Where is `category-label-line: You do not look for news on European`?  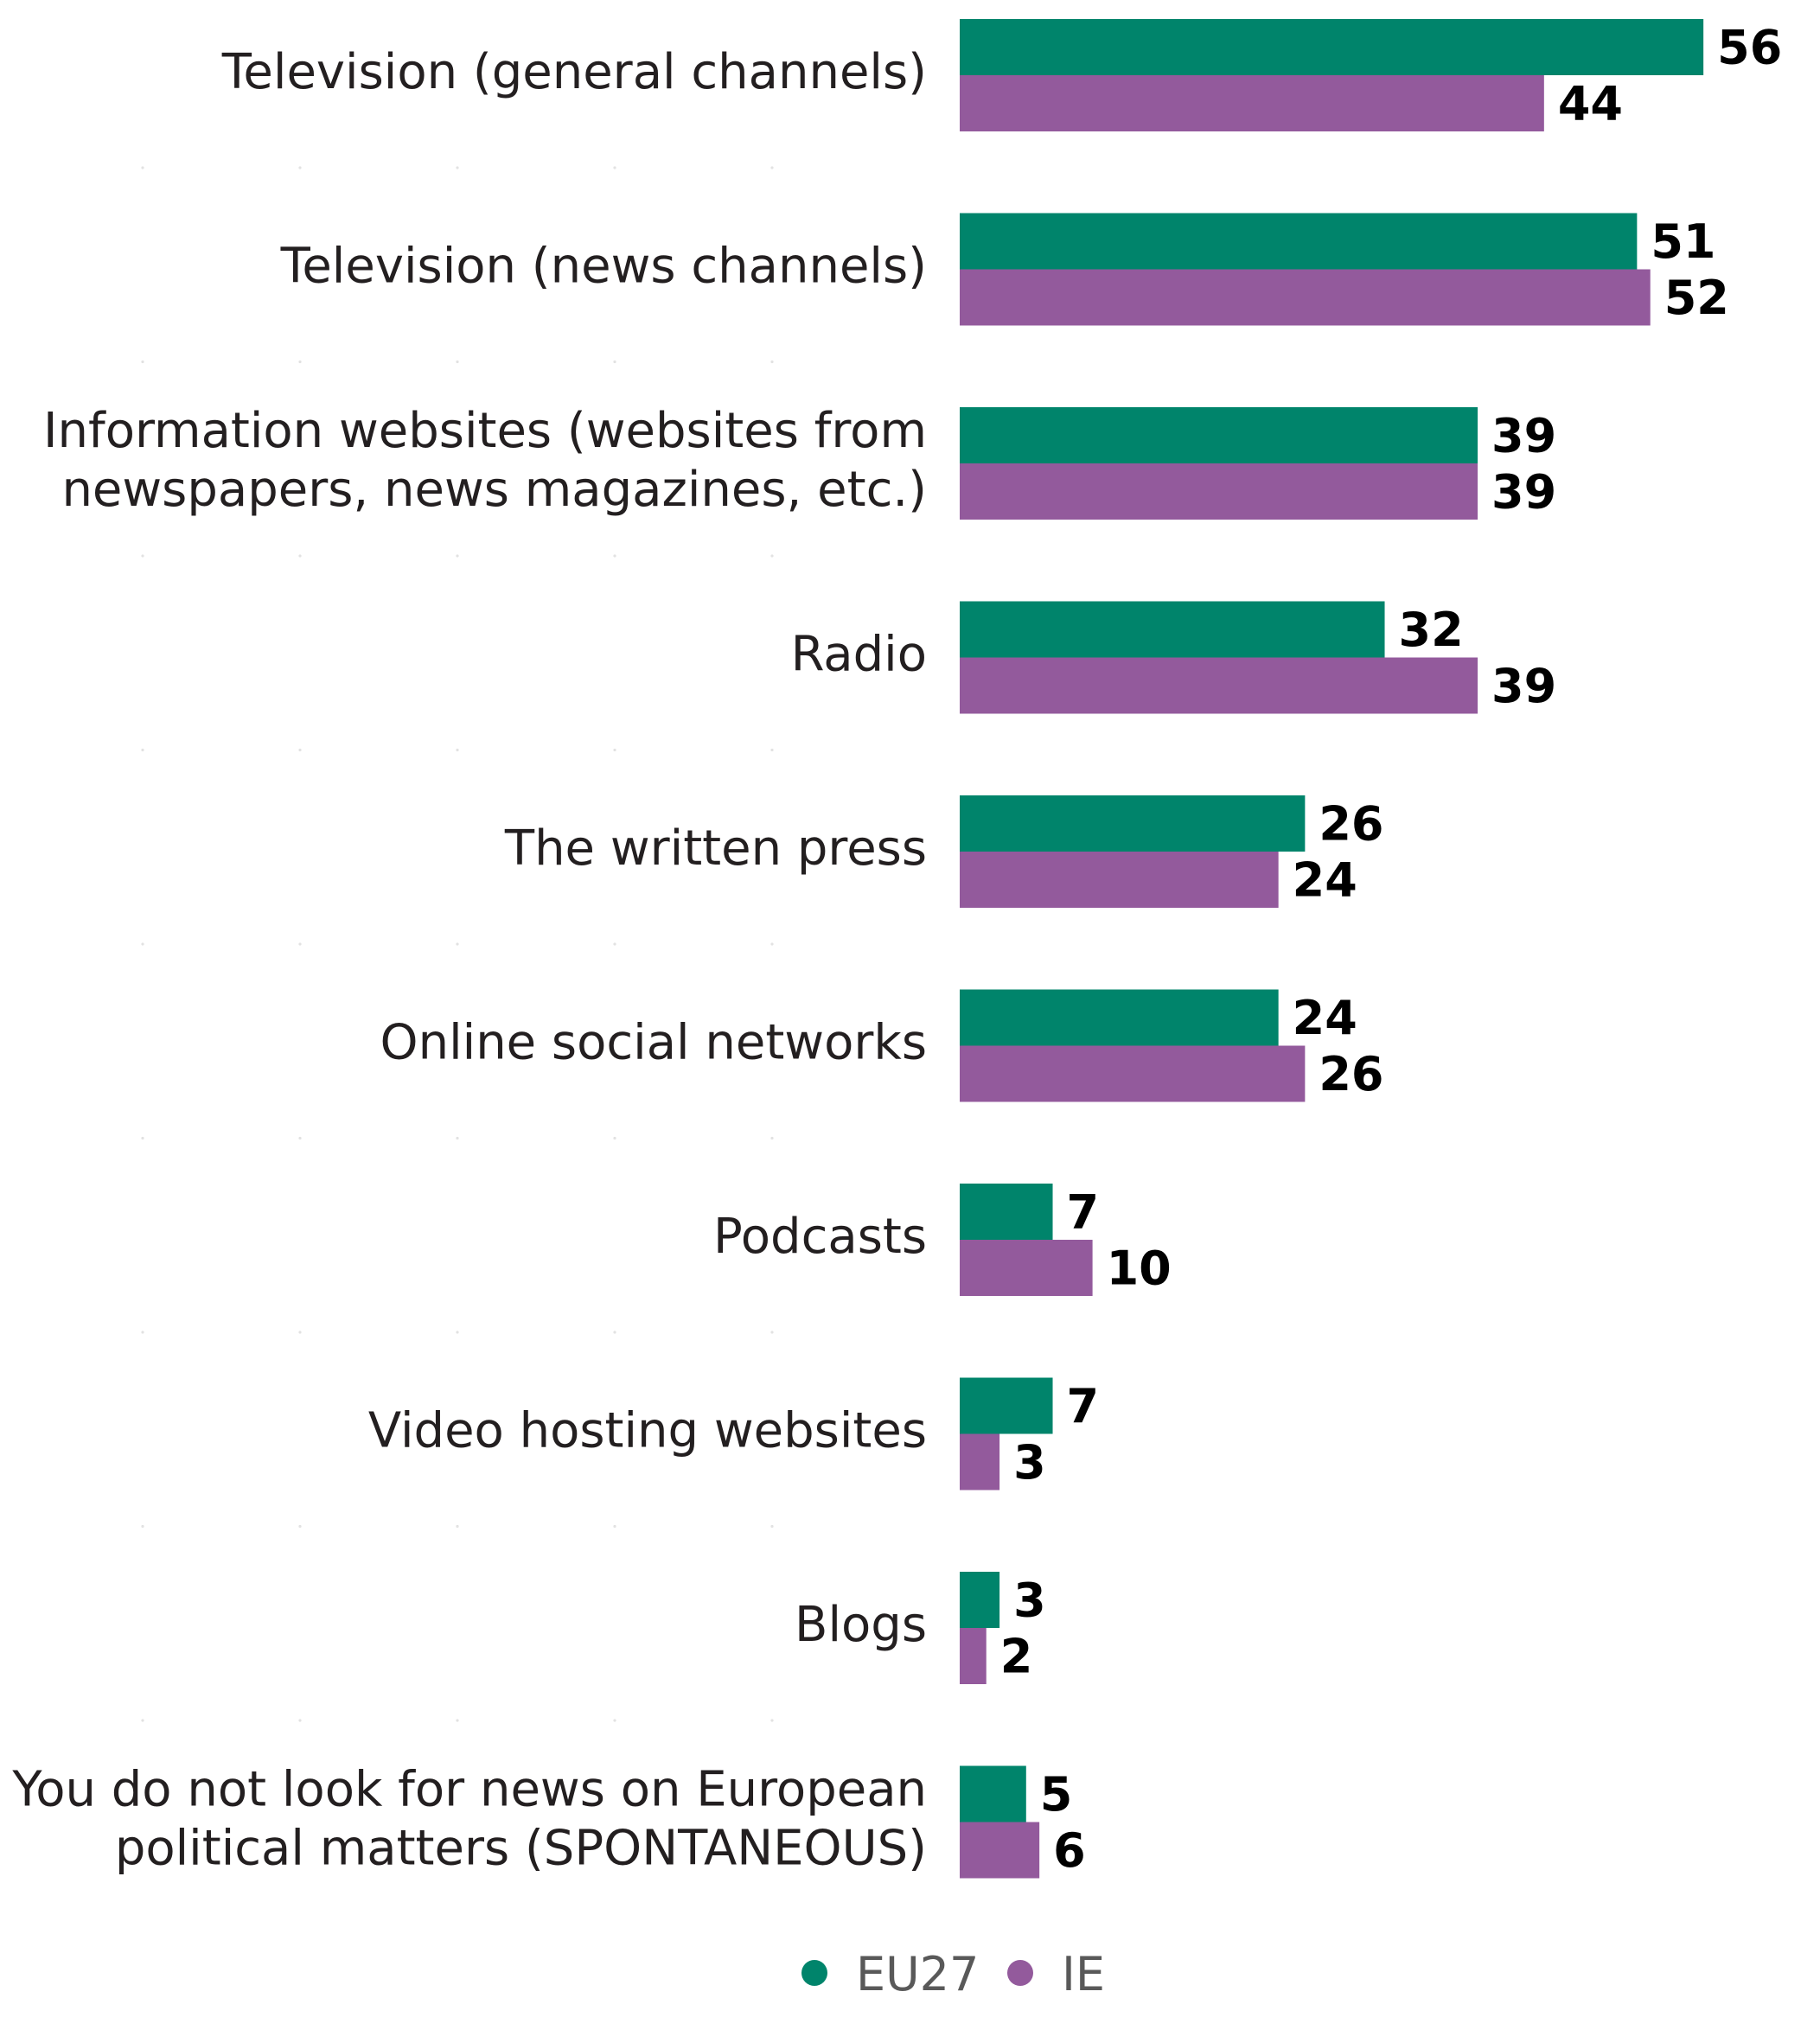
category-label-line: You do not look for news on European is located at coordinates (469, 1789).